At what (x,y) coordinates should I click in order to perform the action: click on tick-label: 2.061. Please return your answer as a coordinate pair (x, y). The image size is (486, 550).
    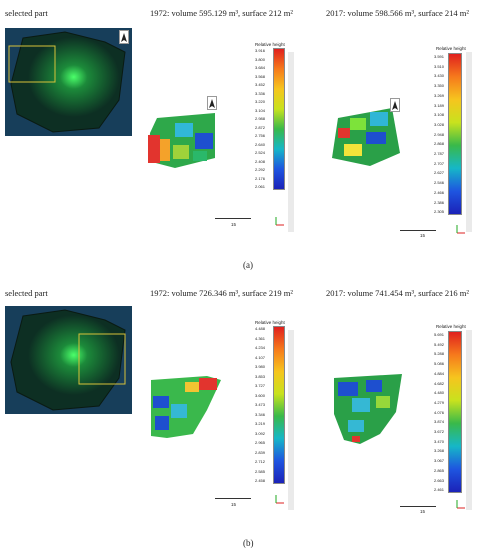
    Looking at the image, I should click on (260, 186).